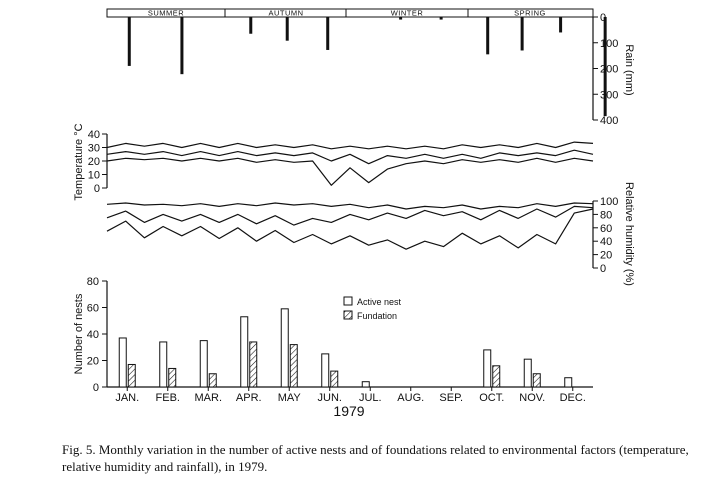  Describe the element at coordinates (94, 176) in the screenshot. I see `temperature-tick-label: 10` at that location.